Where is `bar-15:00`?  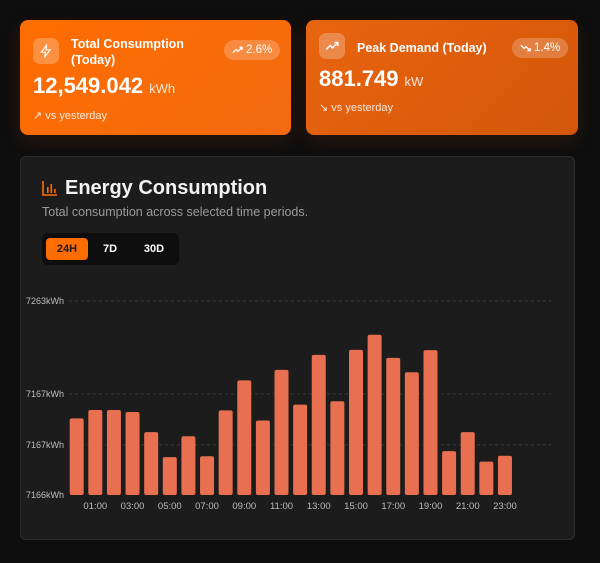 bar-15:00 is located at coordinates (356, 422).